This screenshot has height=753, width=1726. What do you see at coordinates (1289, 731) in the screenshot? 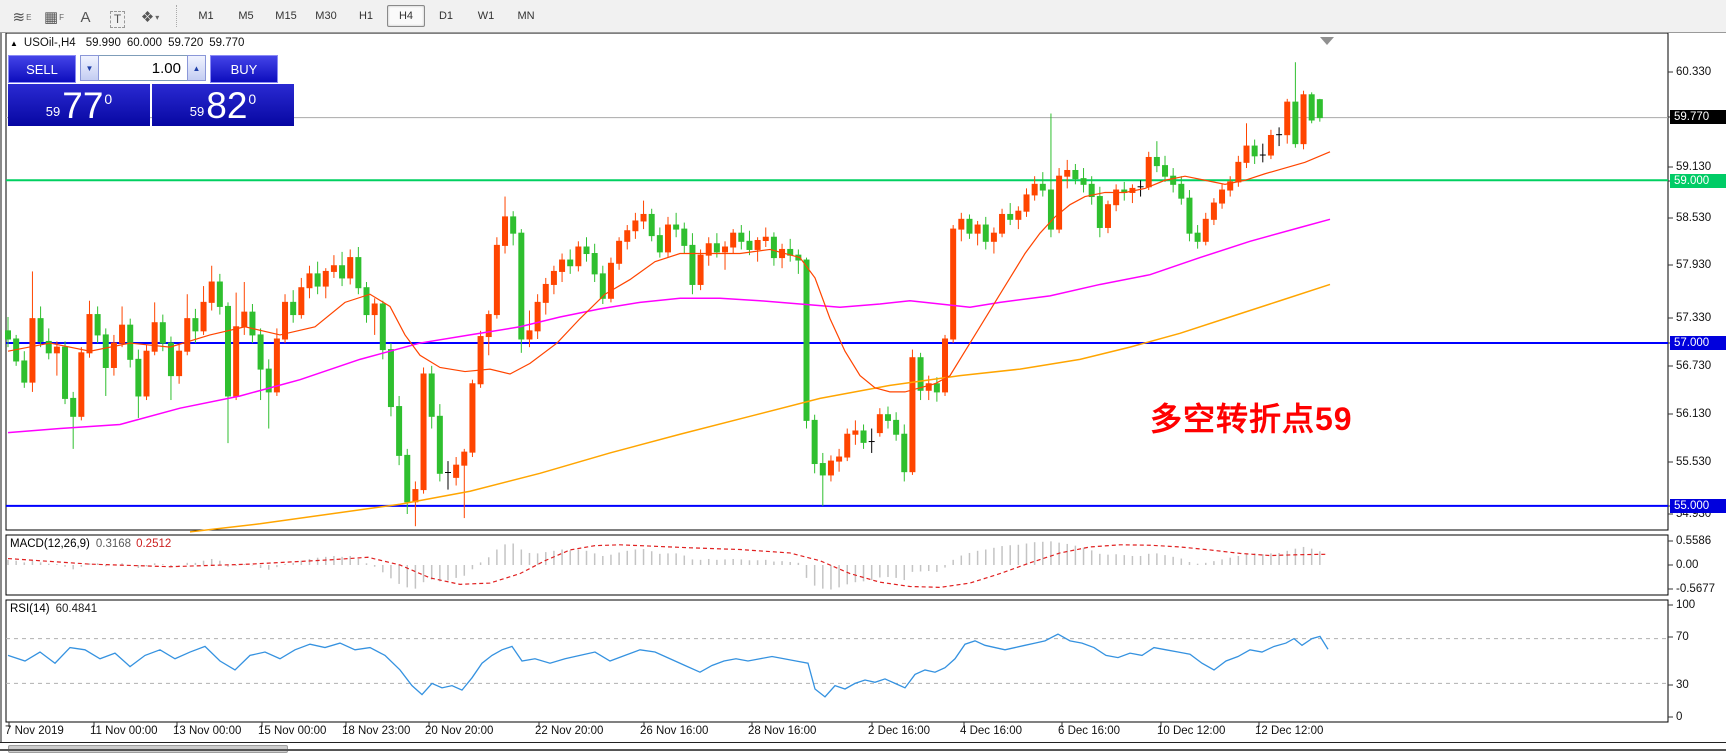
I see `time-axis-tick: 12 Dec 12:00` at bounding box center [1289, 731].